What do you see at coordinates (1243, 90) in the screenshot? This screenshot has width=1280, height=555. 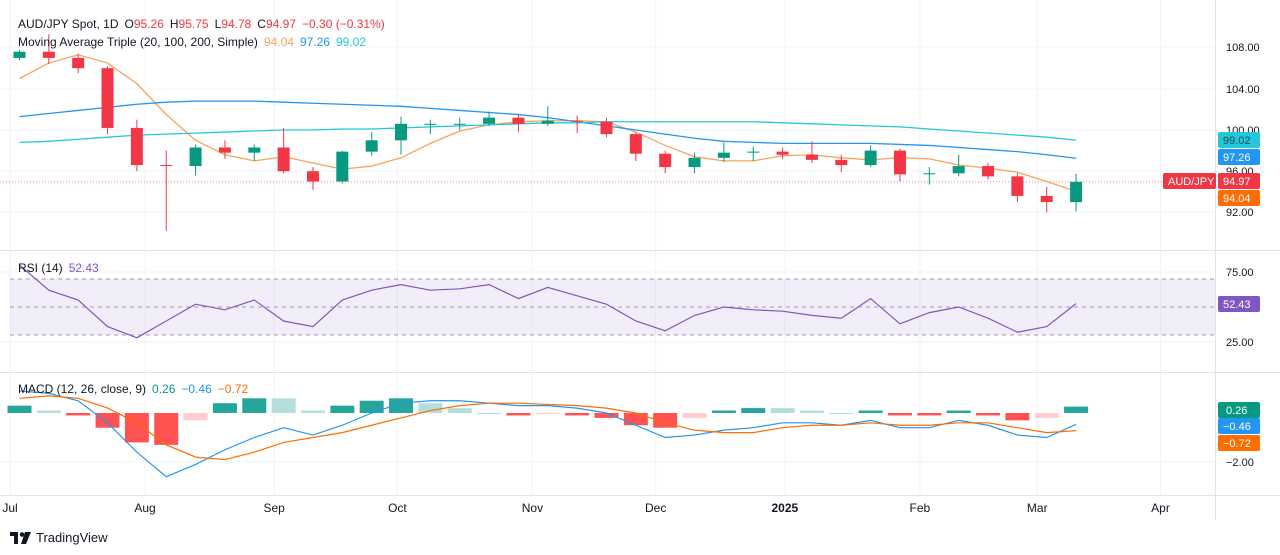 I see `price-tick: 104.00` at bounding box center [1243, 90].